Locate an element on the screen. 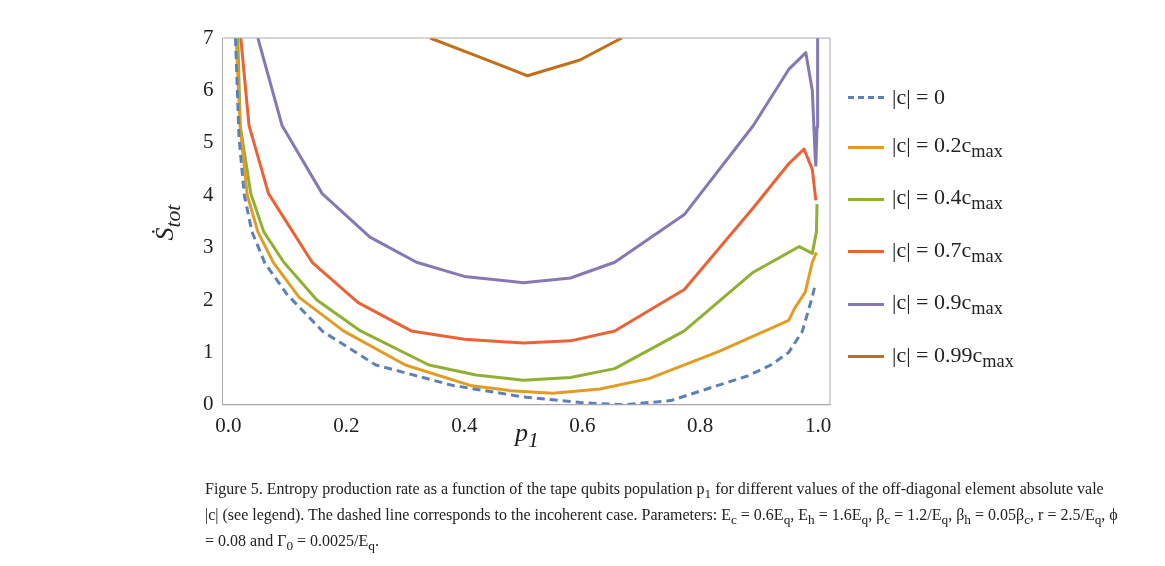  legend-label: |c| = 0.9c$_{max}$ is located at coordinates (947, 304).